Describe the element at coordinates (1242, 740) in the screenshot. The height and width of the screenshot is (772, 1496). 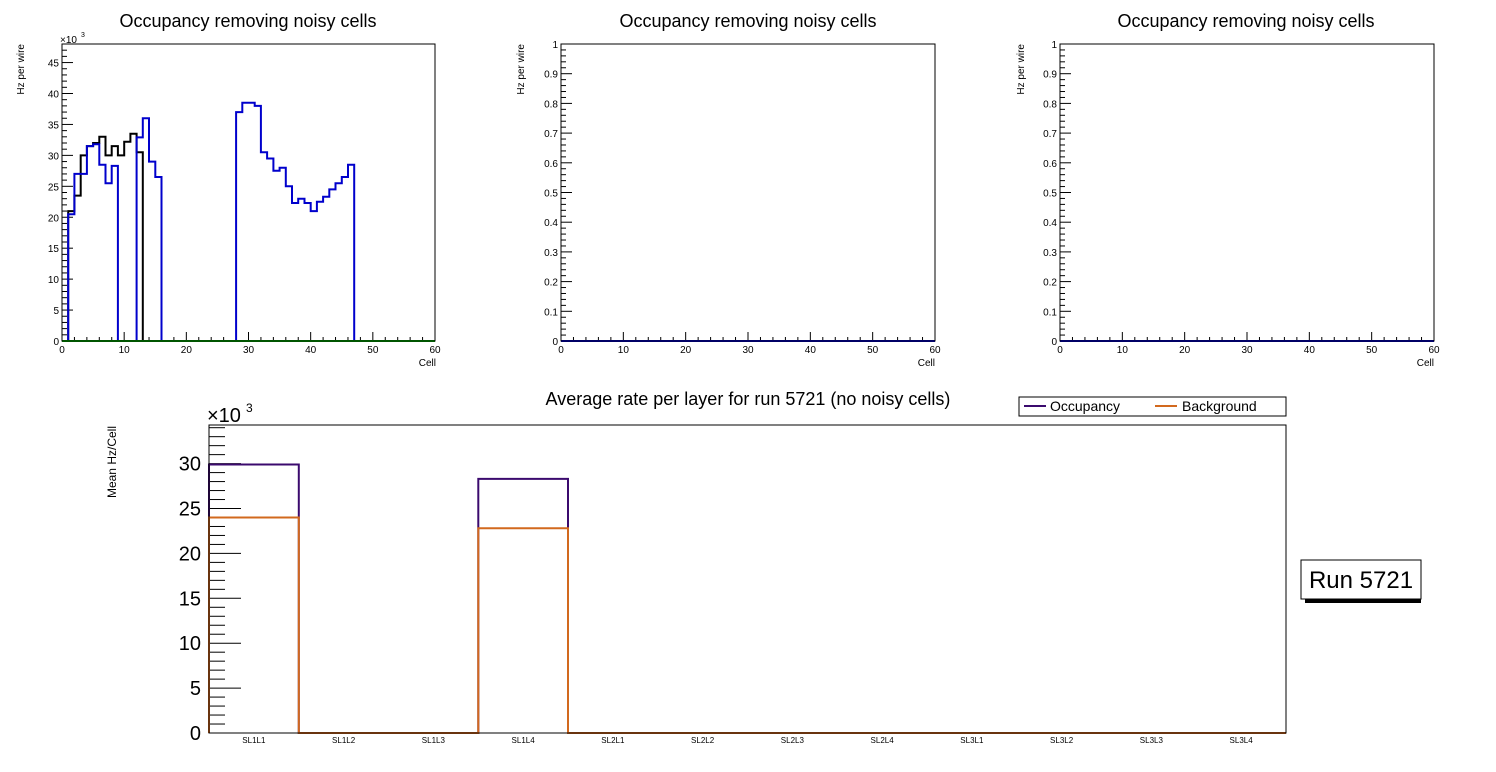
I see `category-label: SL3L4` at that location.